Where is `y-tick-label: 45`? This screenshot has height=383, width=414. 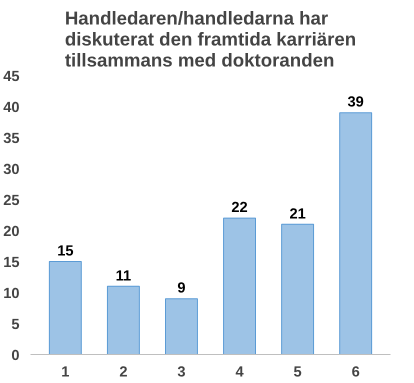
y-tick-label: 45 is located at coordinates (11, 77).